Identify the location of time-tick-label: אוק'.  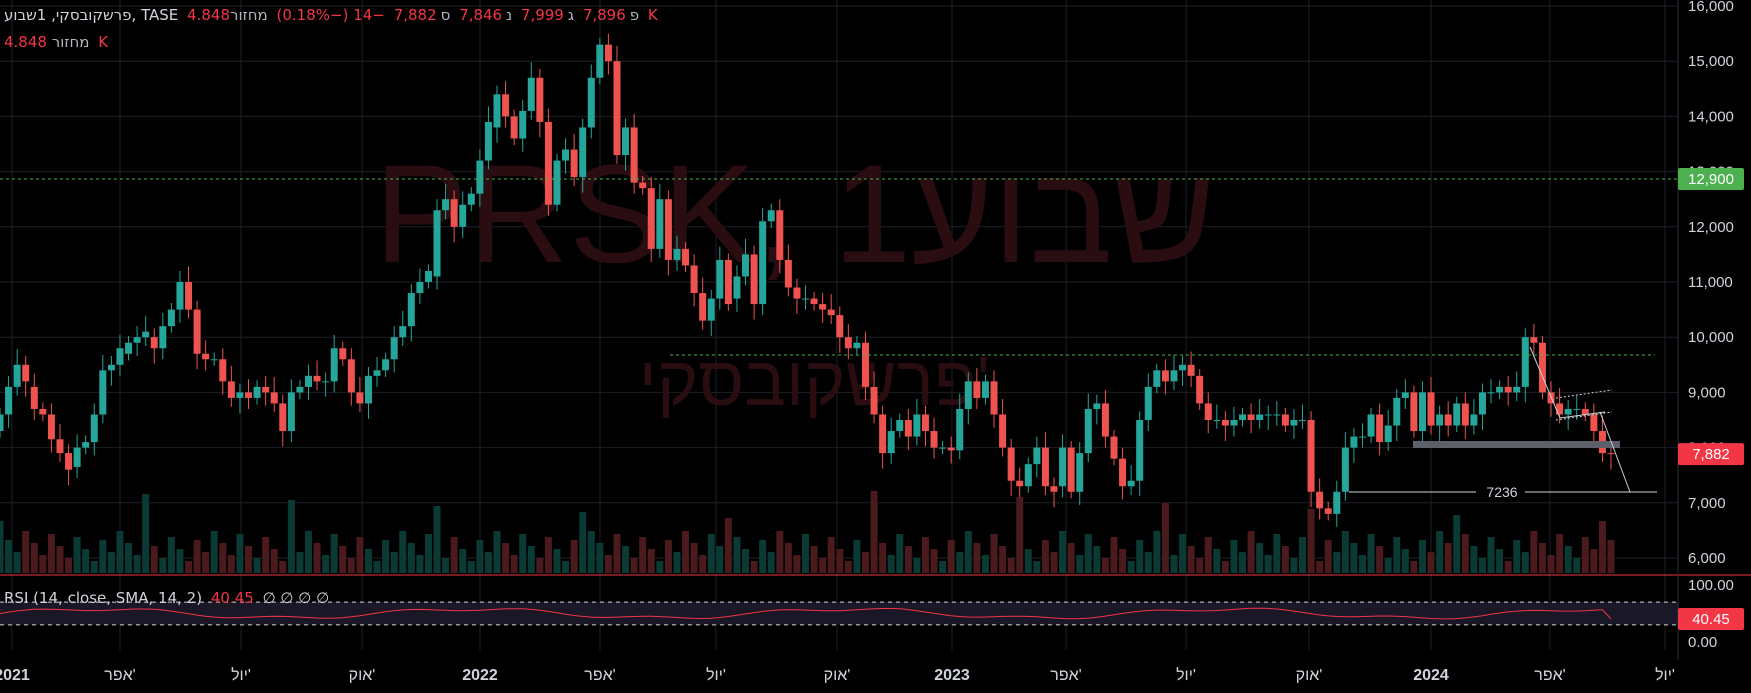
(837, 675).